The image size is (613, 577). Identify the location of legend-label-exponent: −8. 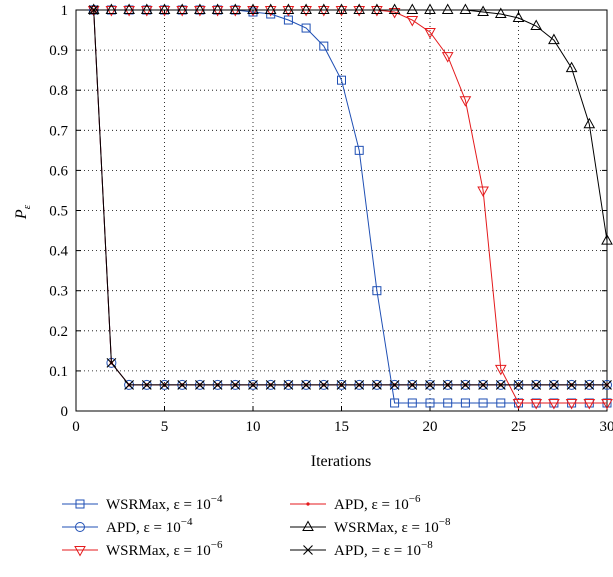
(427, 545).